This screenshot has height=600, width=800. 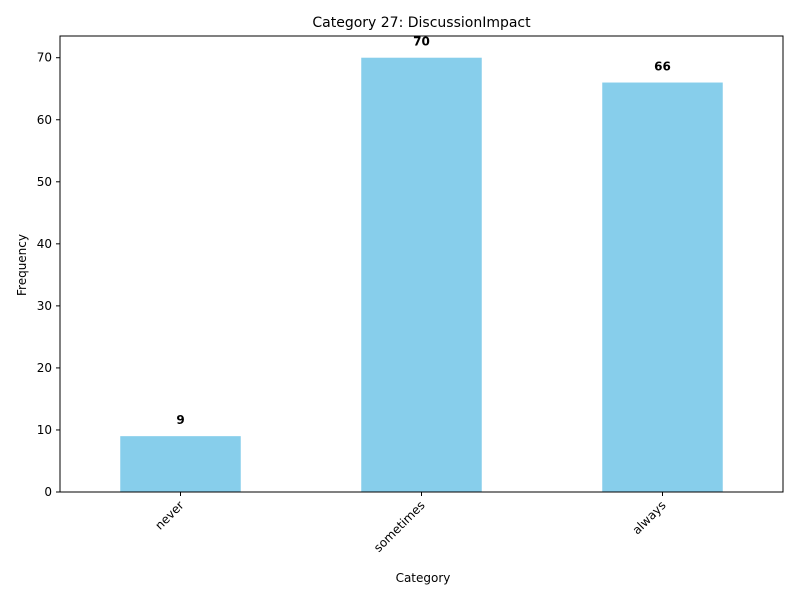 I want to click on bar-always, so click(x=662, y=287).